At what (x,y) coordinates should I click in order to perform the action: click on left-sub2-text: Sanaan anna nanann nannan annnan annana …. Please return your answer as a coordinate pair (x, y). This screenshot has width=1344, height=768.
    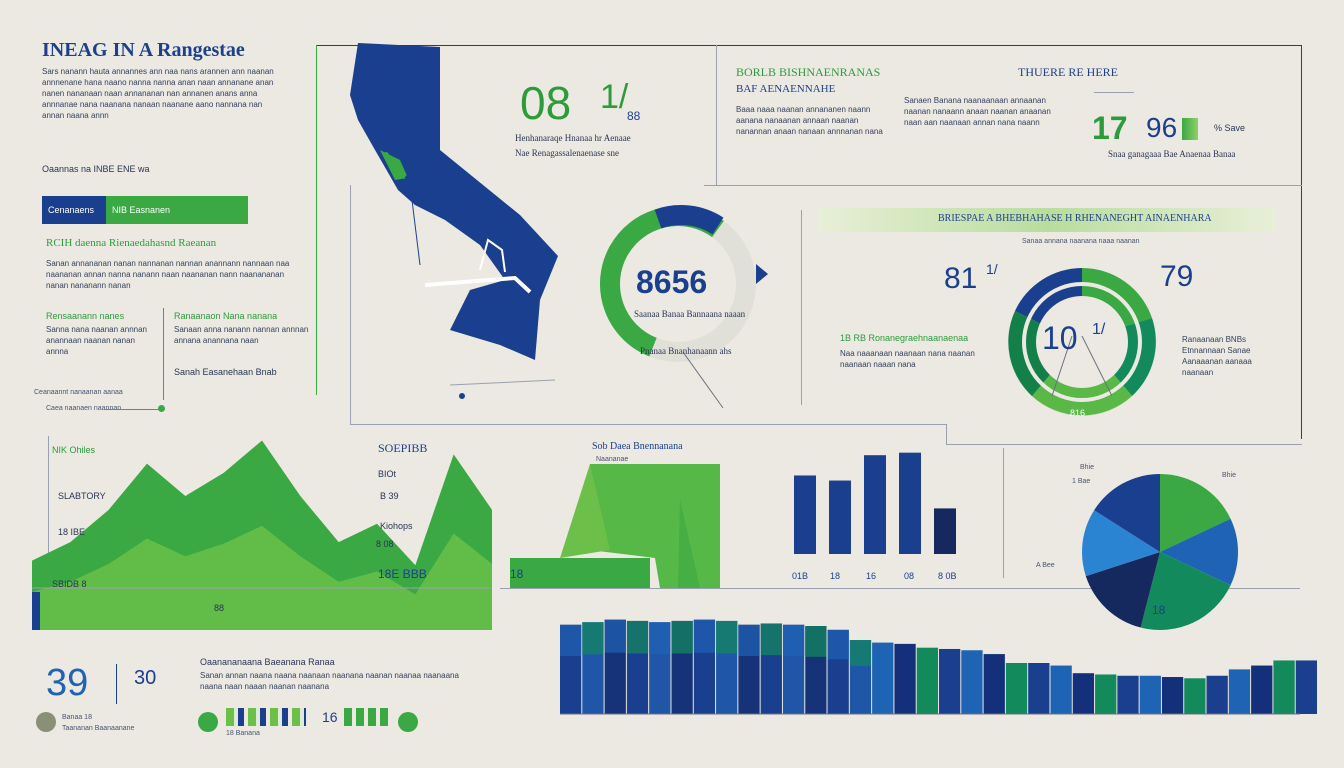
    Looking at the image, I should click on (241, 335).